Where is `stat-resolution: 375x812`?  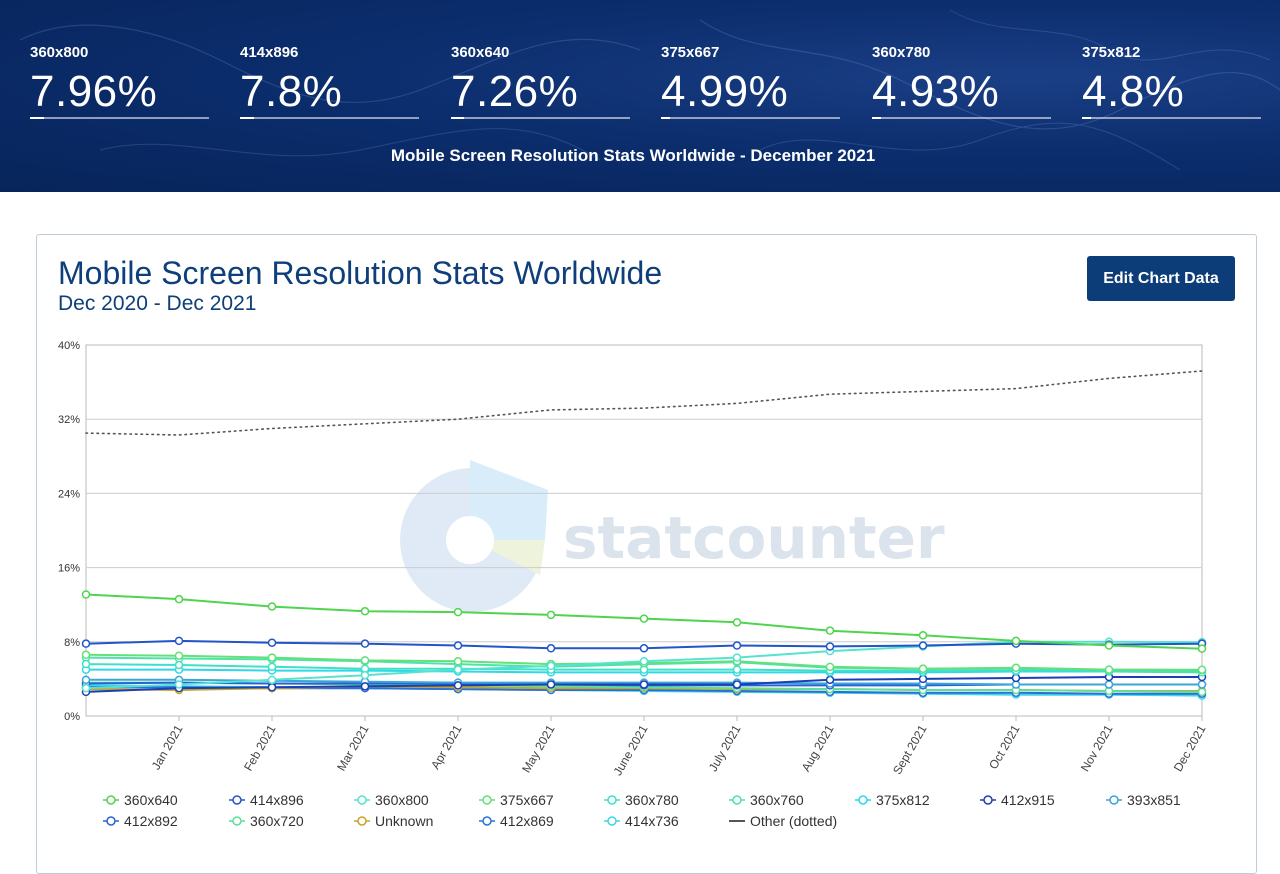
stat-resolution: 375x812 is located at coordinates (1111, 52).